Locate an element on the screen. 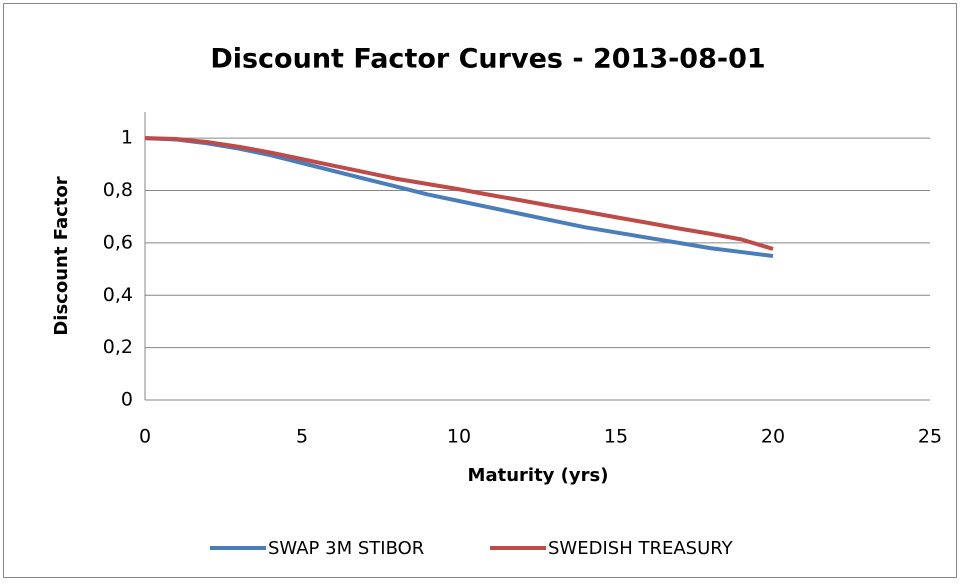  legend-label: SWEDISH TREASURY is located at coordinates (641, 548).